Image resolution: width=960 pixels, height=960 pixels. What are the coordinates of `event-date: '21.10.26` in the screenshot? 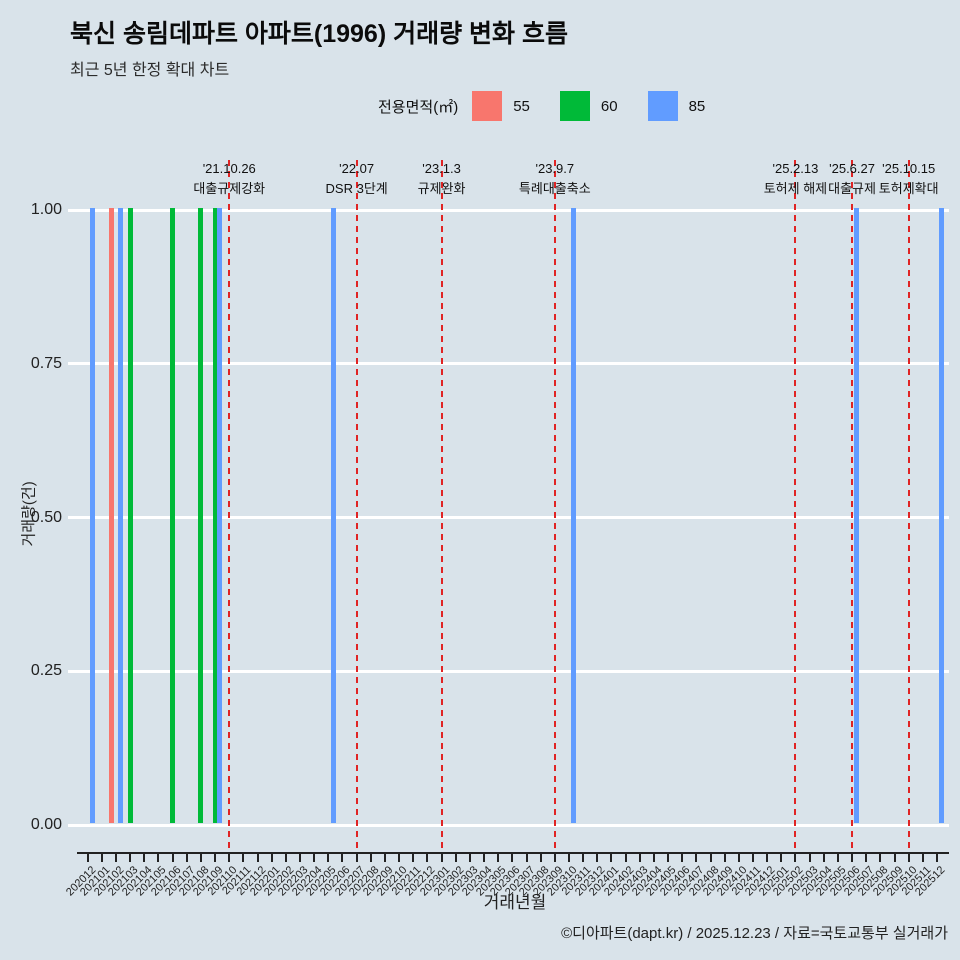 It's located at (229, 168).